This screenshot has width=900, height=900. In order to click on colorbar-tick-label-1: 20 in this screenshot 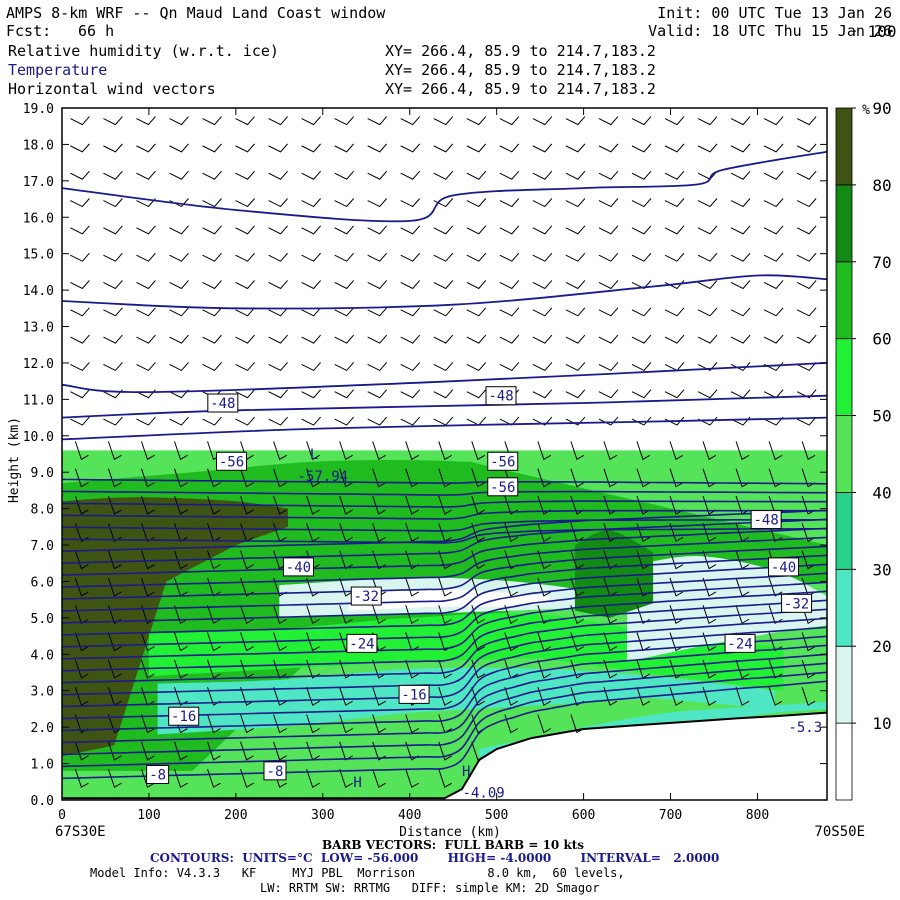, I will do `click(881, 646)`.